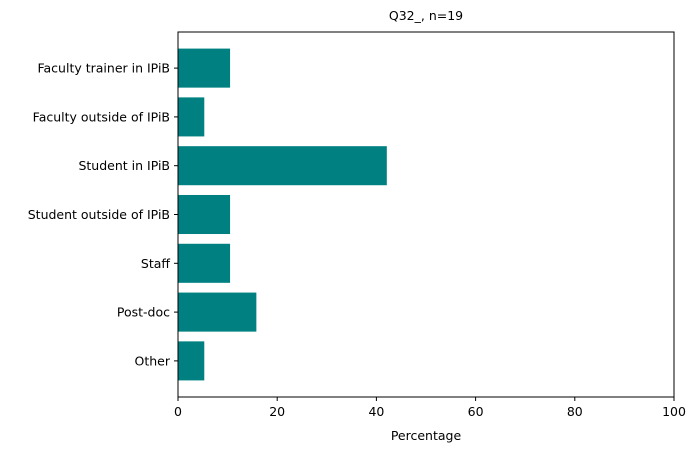 The height and width of the screenshot is (452, 696). Describe the element at coordinates (476, 411) in the screenshot. I see `x-tick-label: 60` at that location.